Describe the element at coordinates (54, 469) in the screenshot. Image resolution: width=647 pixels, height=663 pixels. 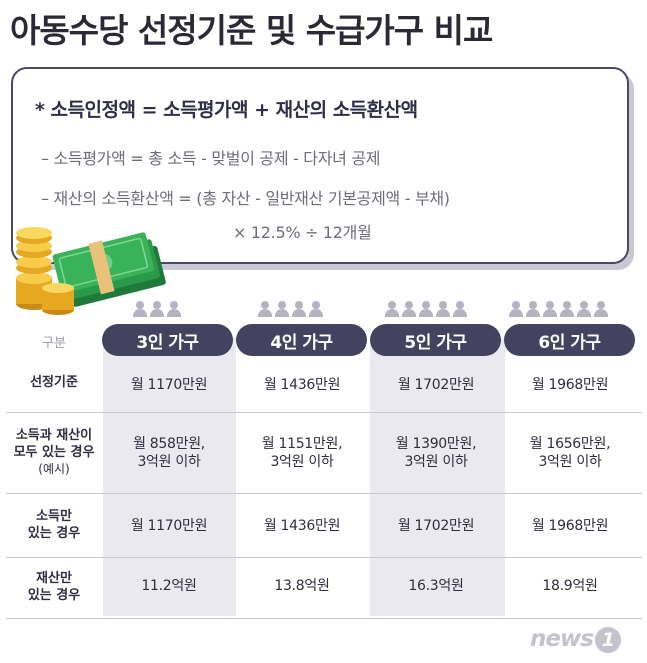
I see `row-label-sub: (예시)` at that location.